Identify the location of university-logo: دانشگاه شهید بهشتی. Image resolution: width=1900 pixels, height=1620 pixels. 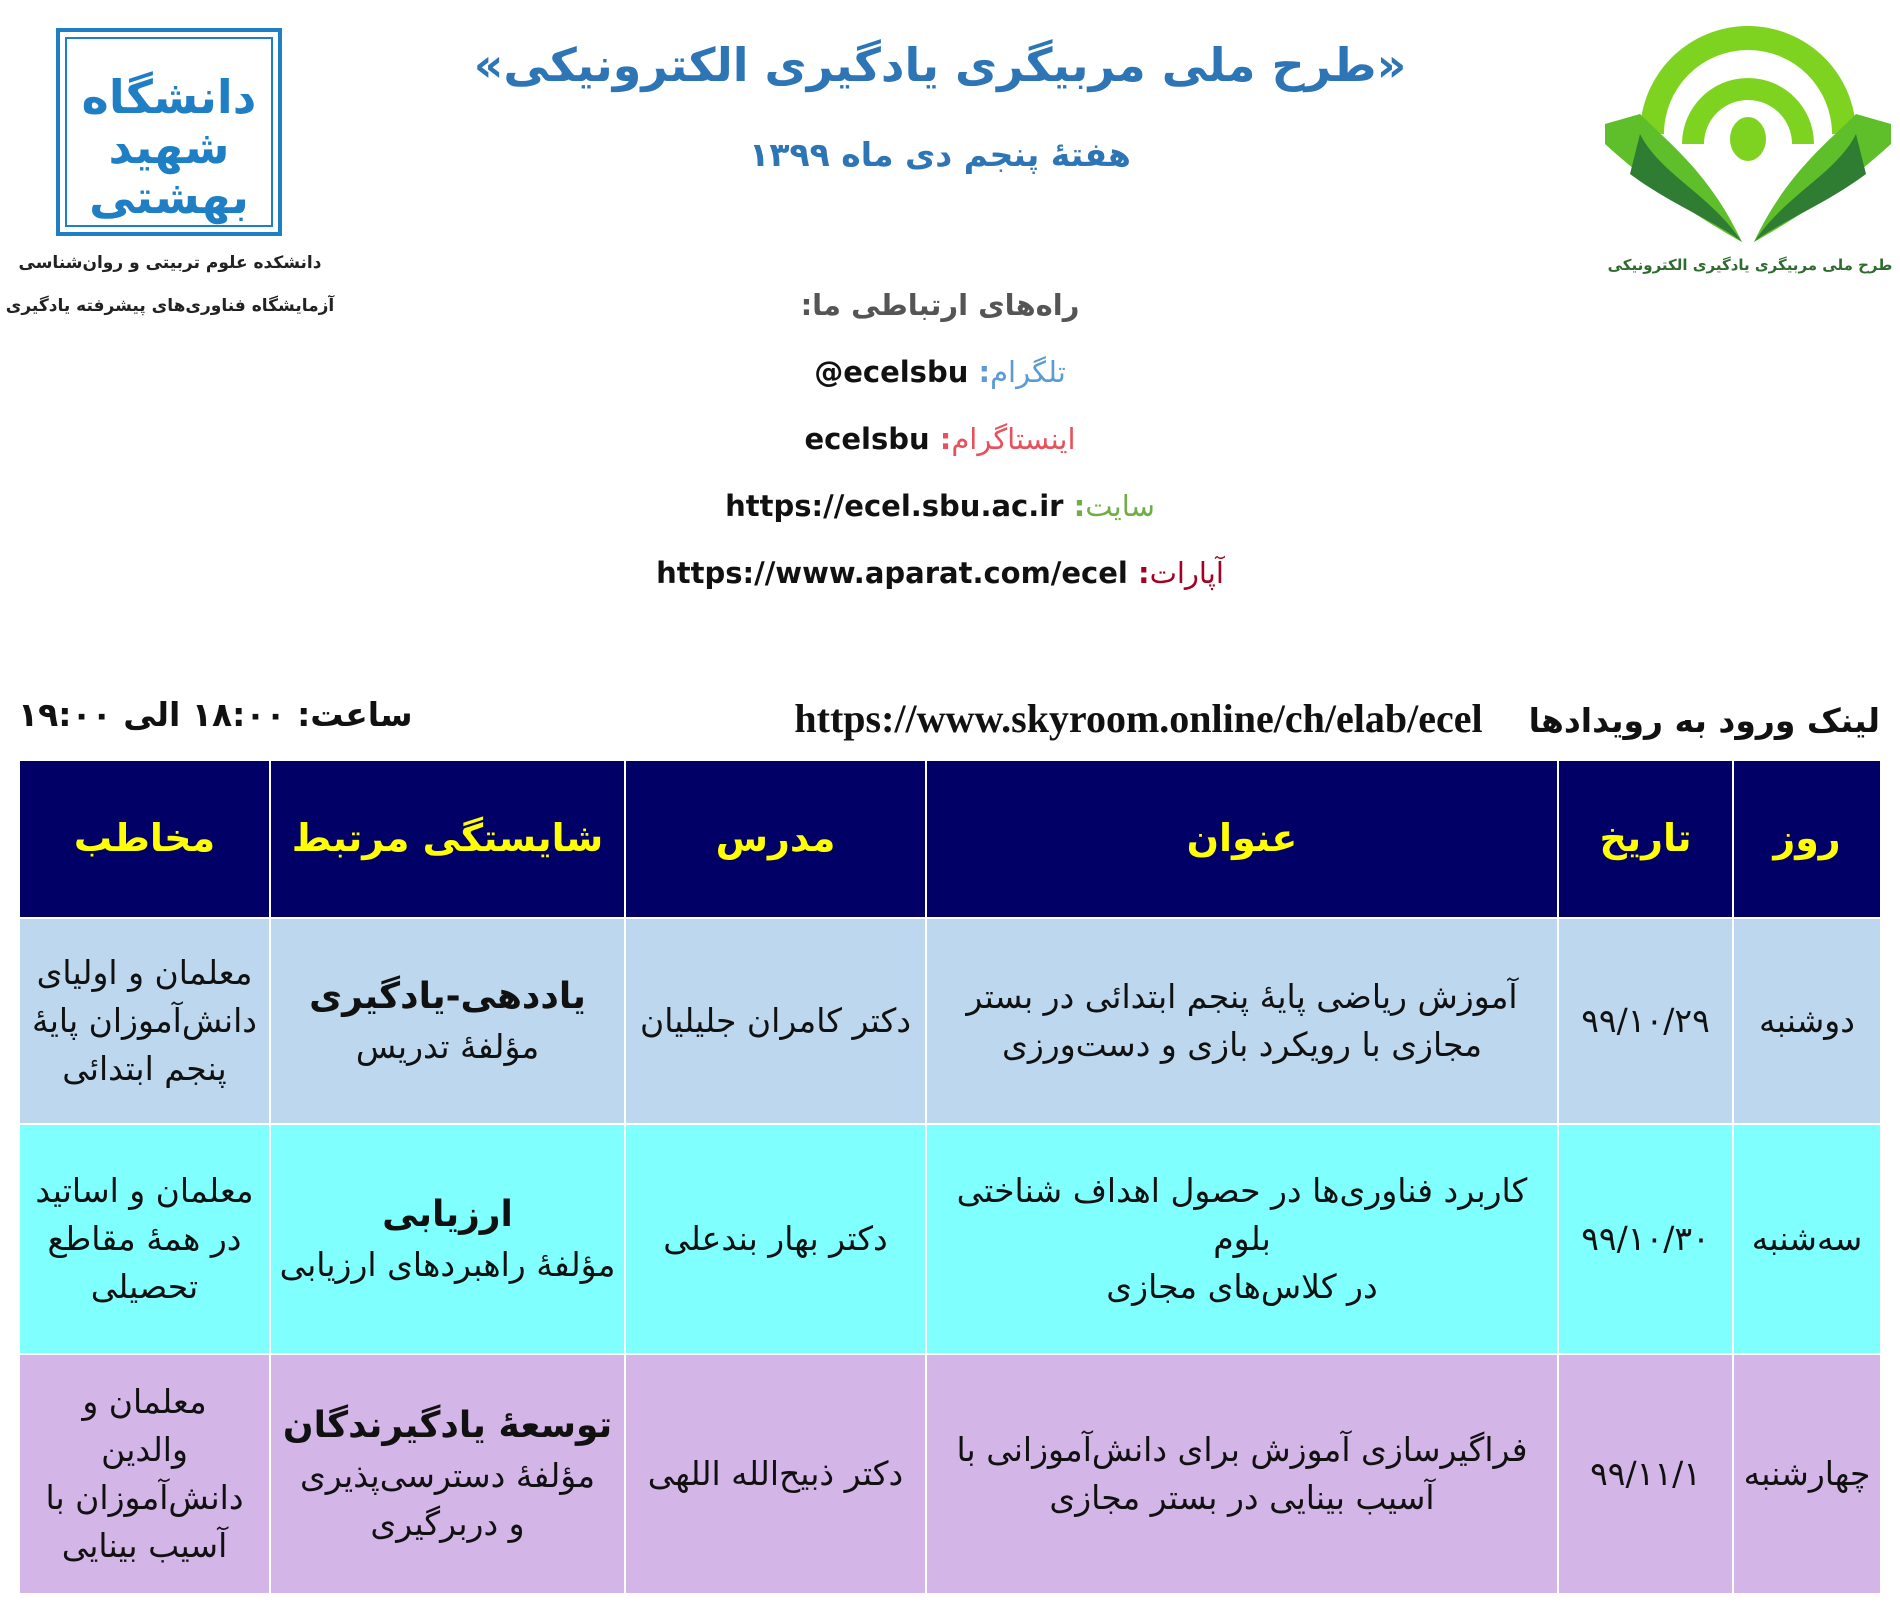
(169, 132).